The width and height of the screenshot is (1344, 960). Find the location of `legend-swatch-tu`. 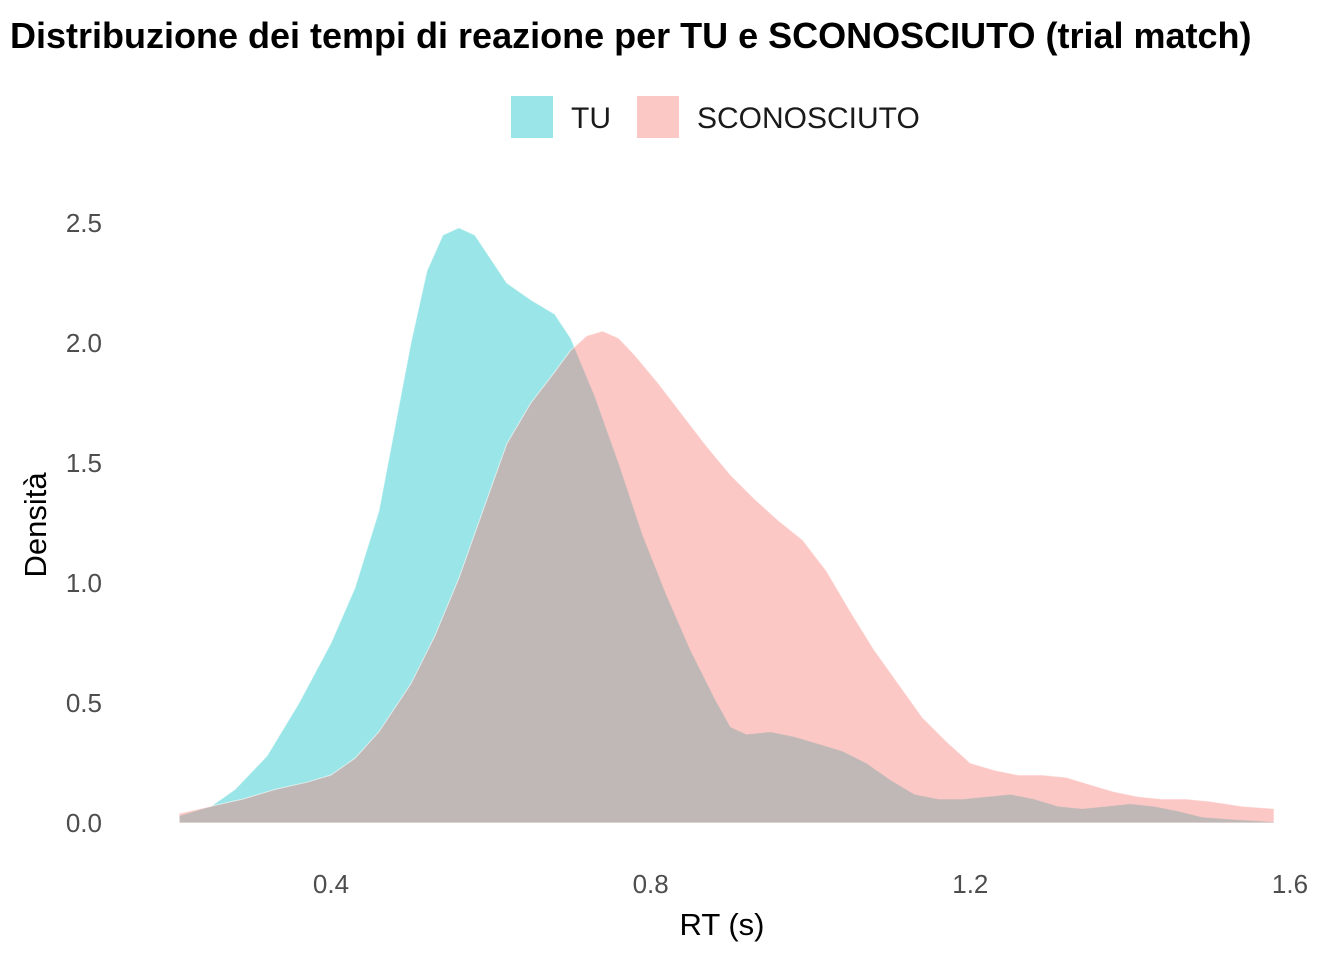

legend-swatch-tu is located at coordinates (532, 117).